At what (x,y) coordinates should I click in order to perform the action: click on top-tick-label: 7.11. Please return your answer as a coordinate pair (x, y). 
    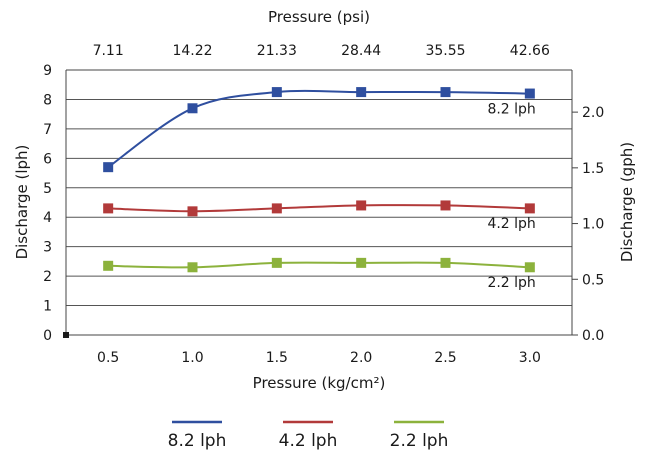
    Looking at the image, I should click on (108, 51).